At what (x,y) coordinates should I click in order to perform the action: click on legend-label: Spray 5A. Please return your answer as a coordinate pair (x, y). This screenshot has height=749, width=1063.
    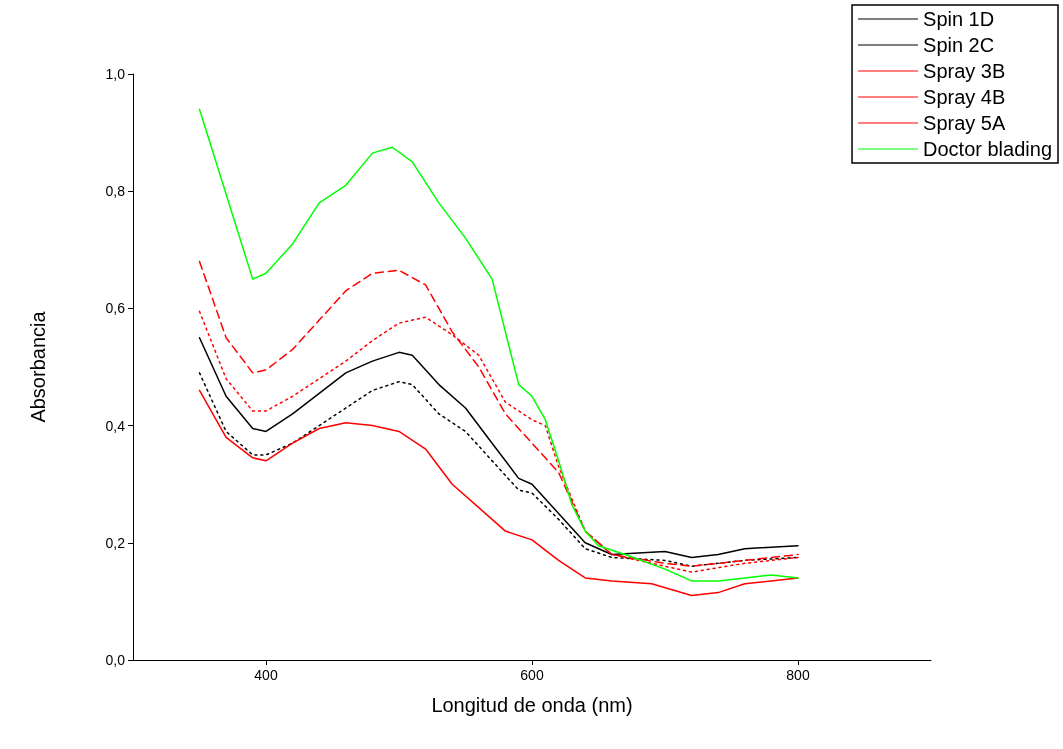
    Looking at the image, I should click on (964, 123).